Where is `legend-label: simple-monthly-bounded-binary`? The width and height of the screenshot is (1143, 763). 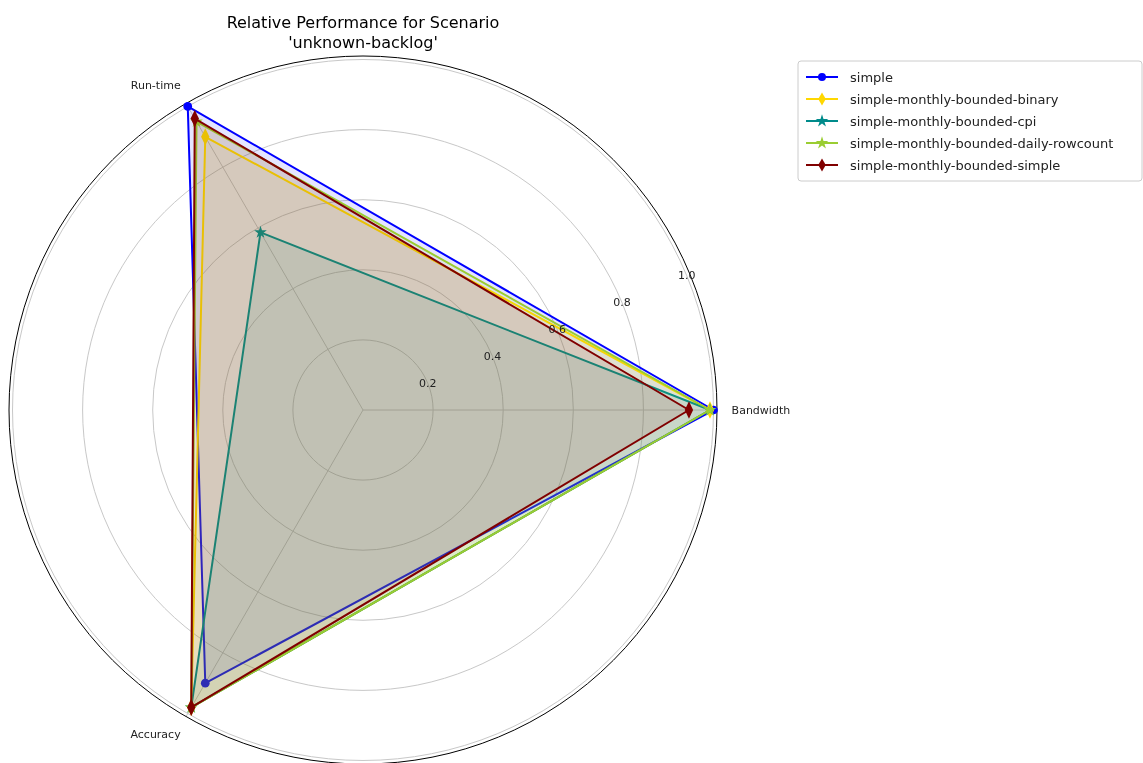
legend-label: simple-monthly-bounded-binary is located at coordinates (954, 99).